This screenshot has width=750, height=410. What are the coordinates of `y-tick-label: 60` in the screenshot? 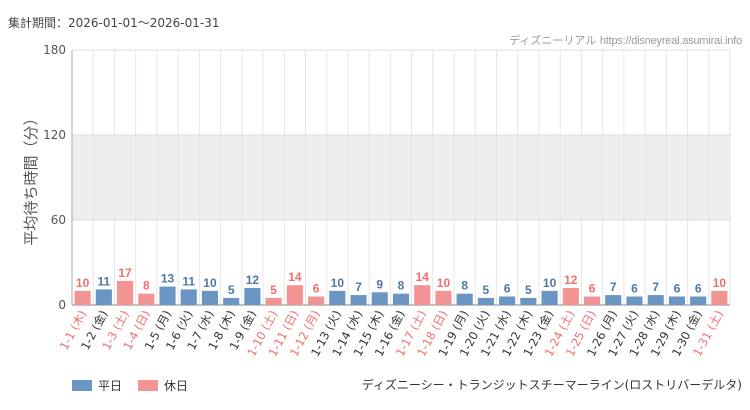 It's located at (58, 220).